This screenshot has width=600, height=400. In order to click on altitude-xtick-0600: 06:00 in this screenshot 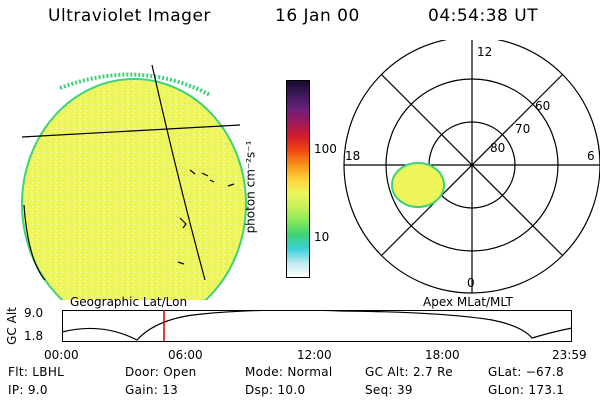, I will do `click(185, 355)`.